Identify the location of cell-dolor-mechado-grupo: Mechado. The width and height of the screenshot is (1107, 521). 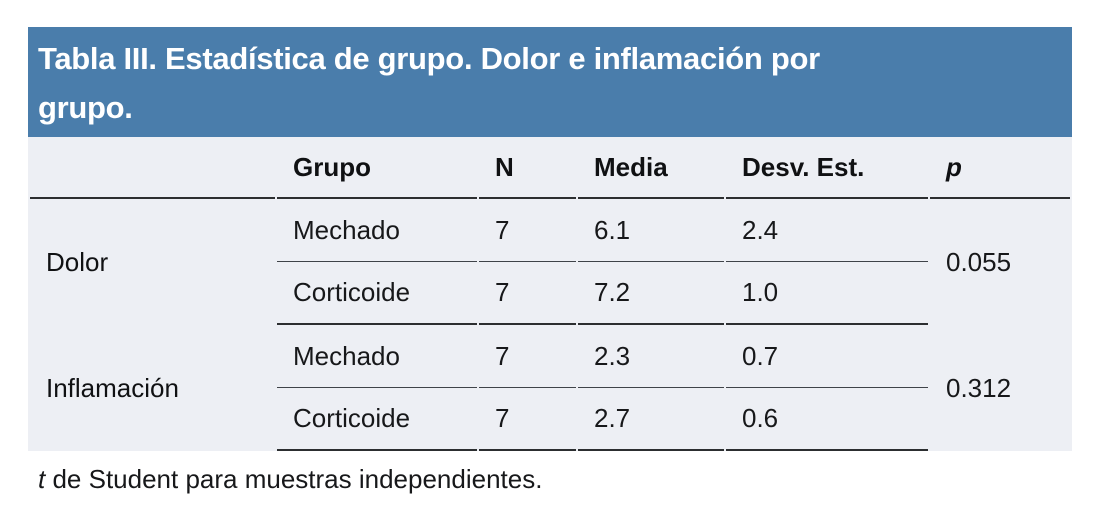
(377, 230).